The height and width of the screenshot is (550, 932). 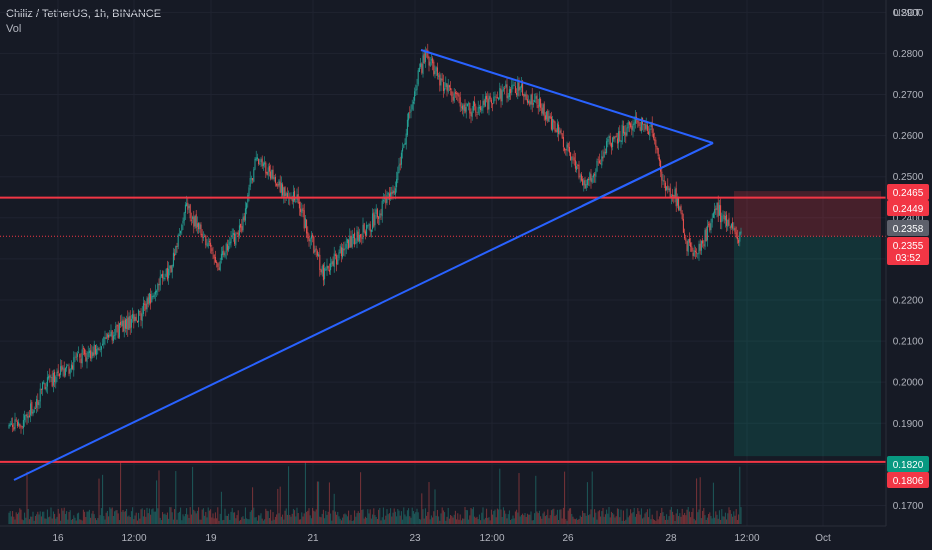 What do you see at coordinates (906, 13) in the screenshot?
I see `price-axis-unit: USDT` at bounding box center [906, 13].